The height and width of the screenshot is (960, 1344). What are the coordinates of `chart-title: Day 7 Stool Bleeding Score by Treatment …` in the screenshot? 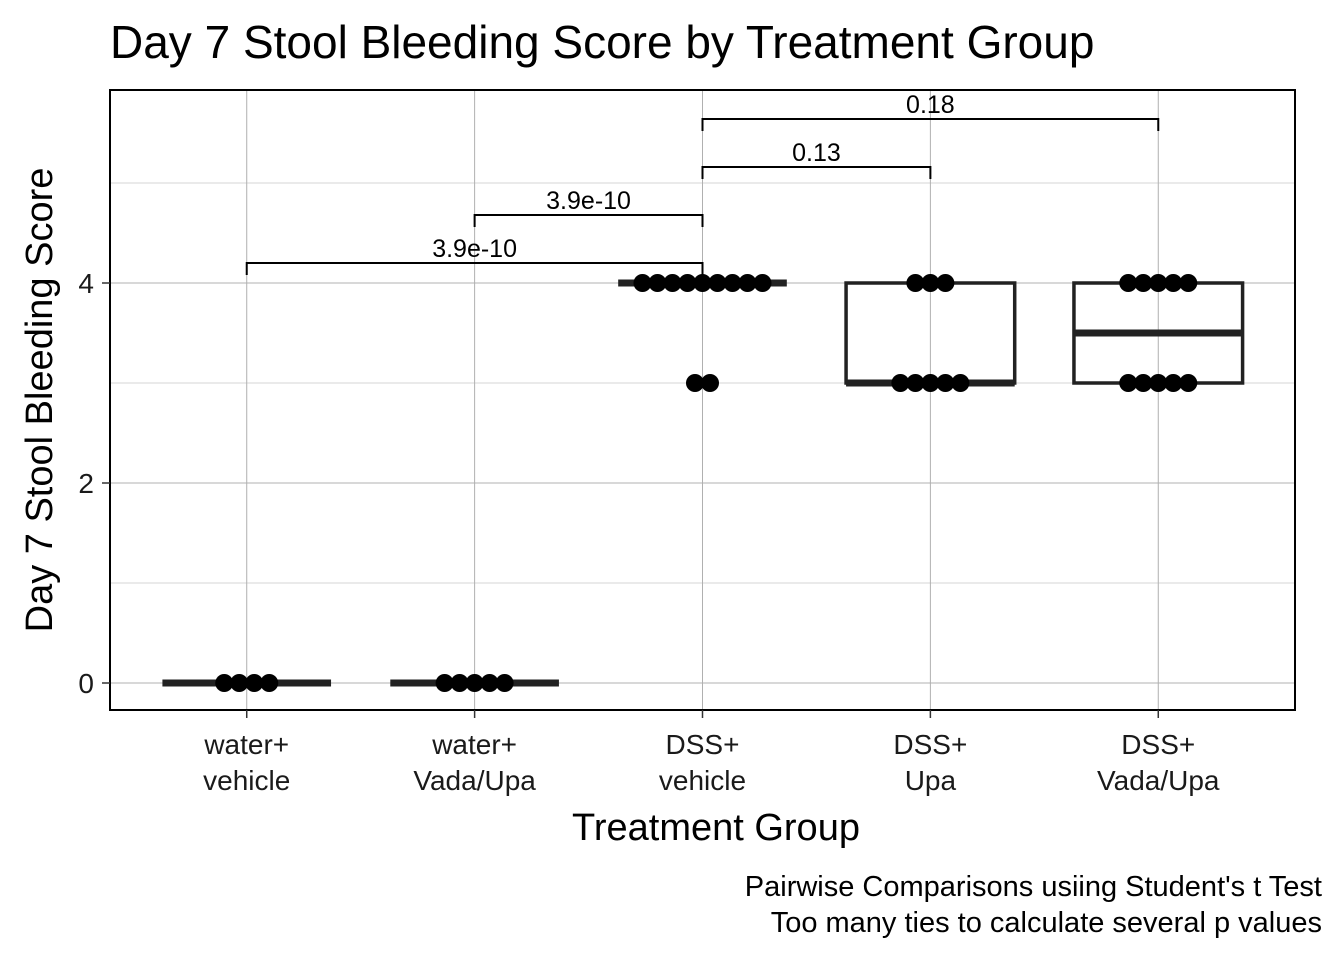 It's located at (602, 42).